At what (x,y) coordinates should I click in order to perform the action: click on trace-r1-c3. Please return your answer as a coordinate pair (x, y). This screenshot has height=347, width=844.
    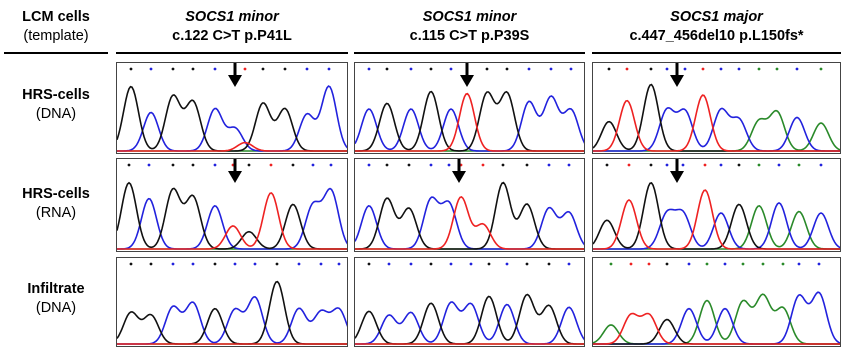
    Looking at the image, I should click on (716, 107).